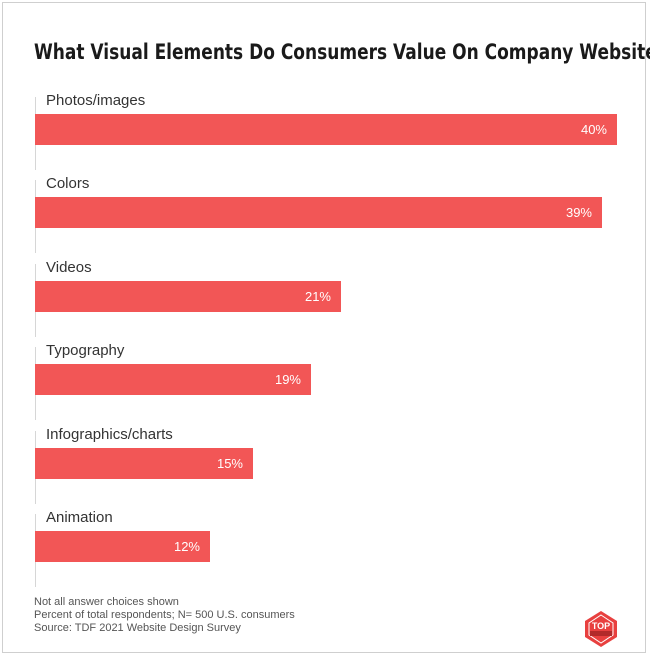 Image resolution: width=650 pixels, height=657 pixels. What do you see at coordinates (578, 213) in the screenshot?
I see `bar-value-label: 39%` at bounding box center [578, 213].